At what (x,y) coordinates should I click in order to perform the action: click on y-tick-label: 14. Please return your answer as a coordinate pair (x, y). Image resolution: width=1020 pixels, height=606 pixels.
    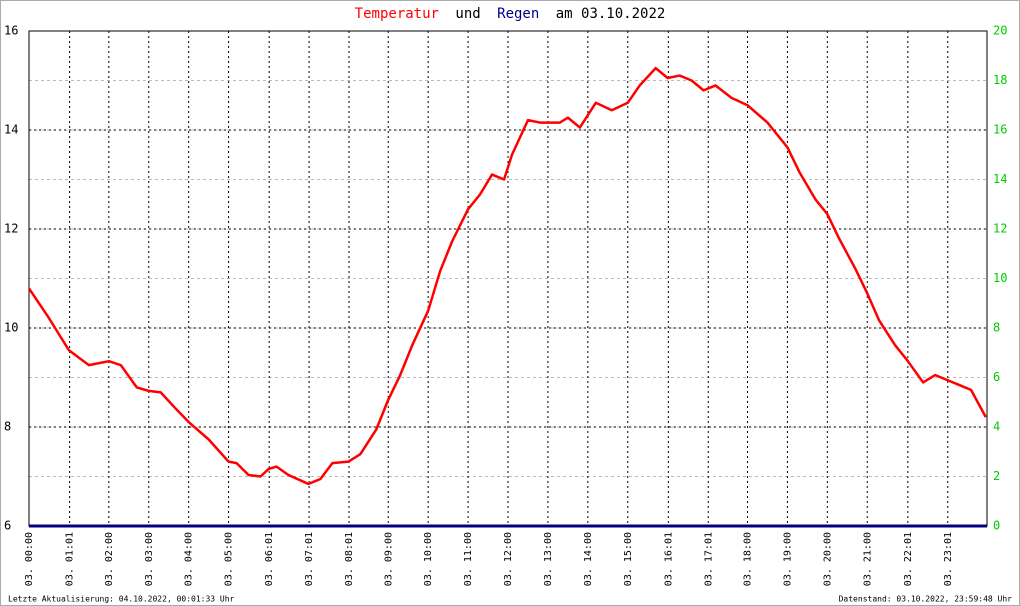
    Looking at the image, I should click on (11, 130).